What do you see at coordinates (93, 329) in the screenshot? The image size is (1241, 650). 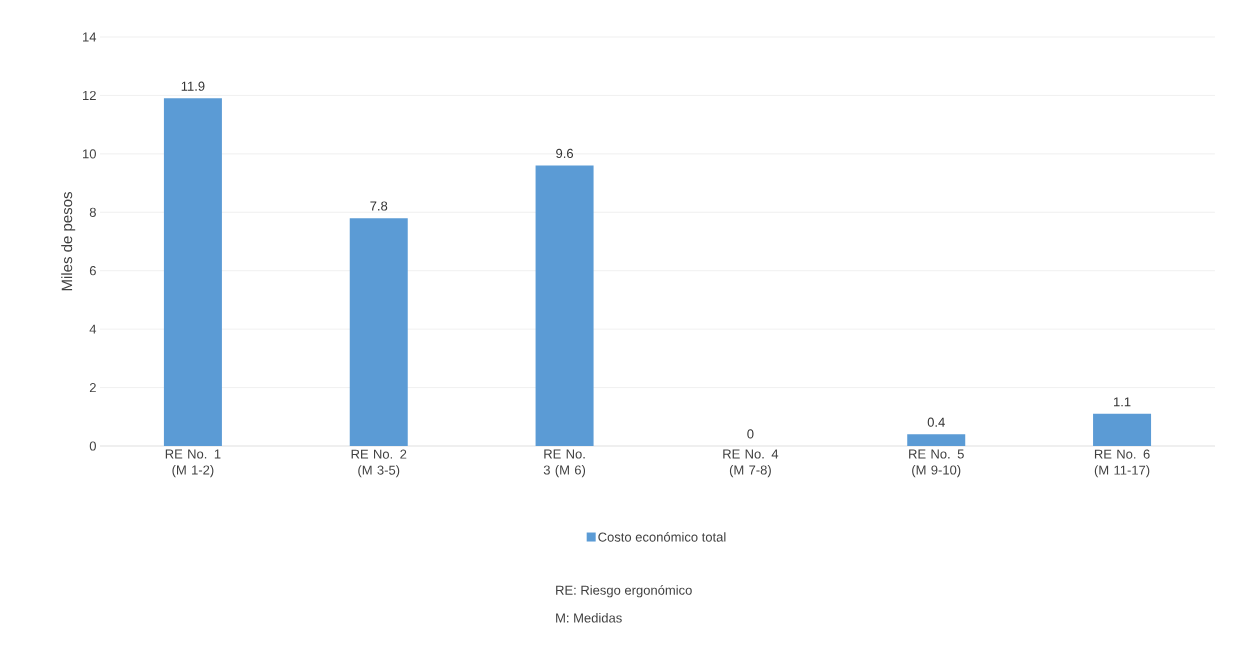 I see `y-tick-label: 4` at bounding box center [93, 329].